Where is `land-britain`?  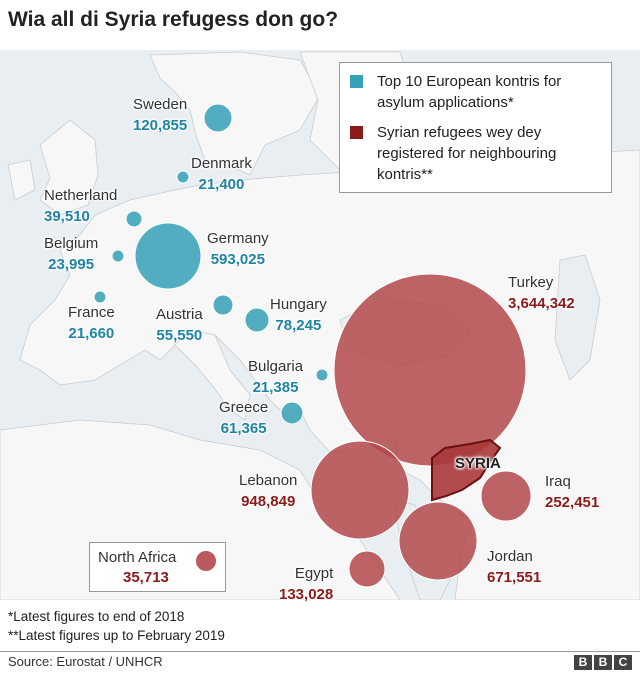 land-britain is located at coordinates (69, 167).